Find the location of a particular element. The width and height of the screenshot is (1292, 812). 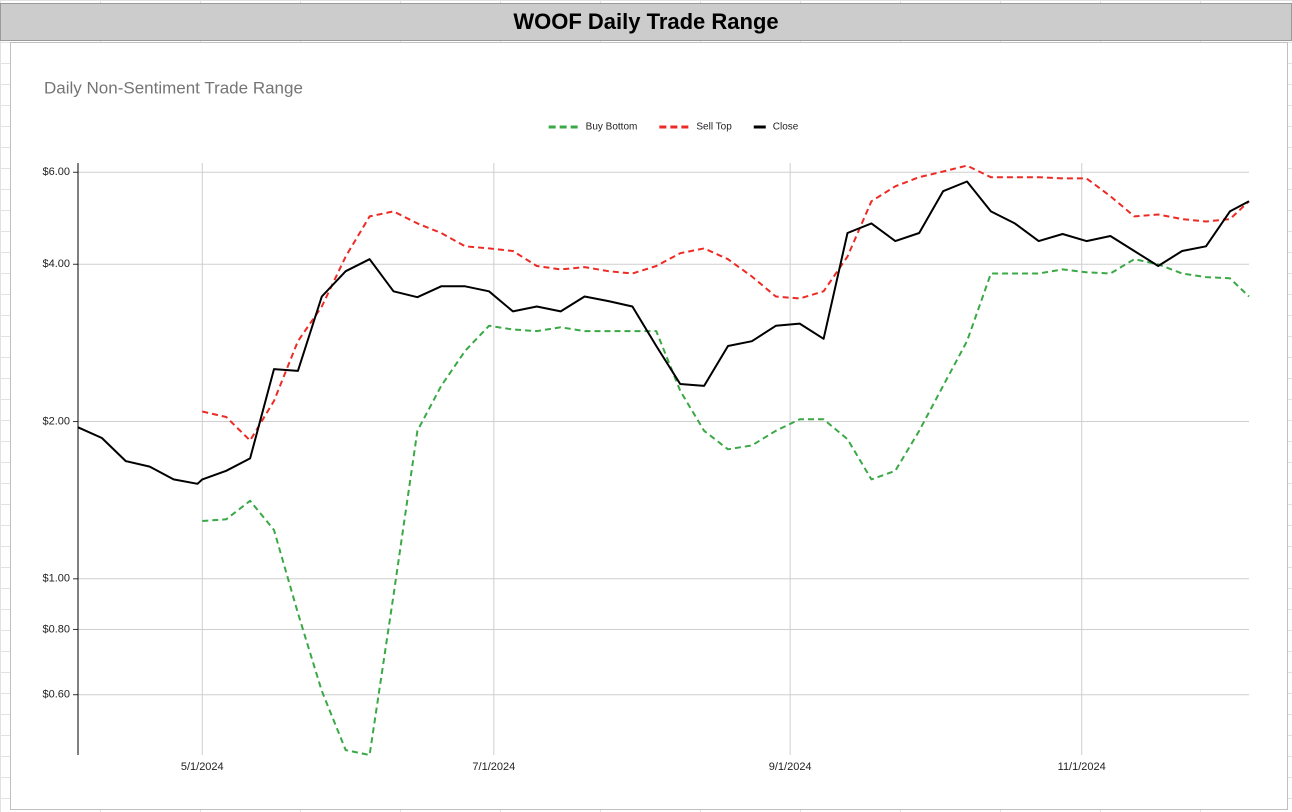

chart-title: Daily Non-Sentiment Trade Range is located at coordinates (173, 87).